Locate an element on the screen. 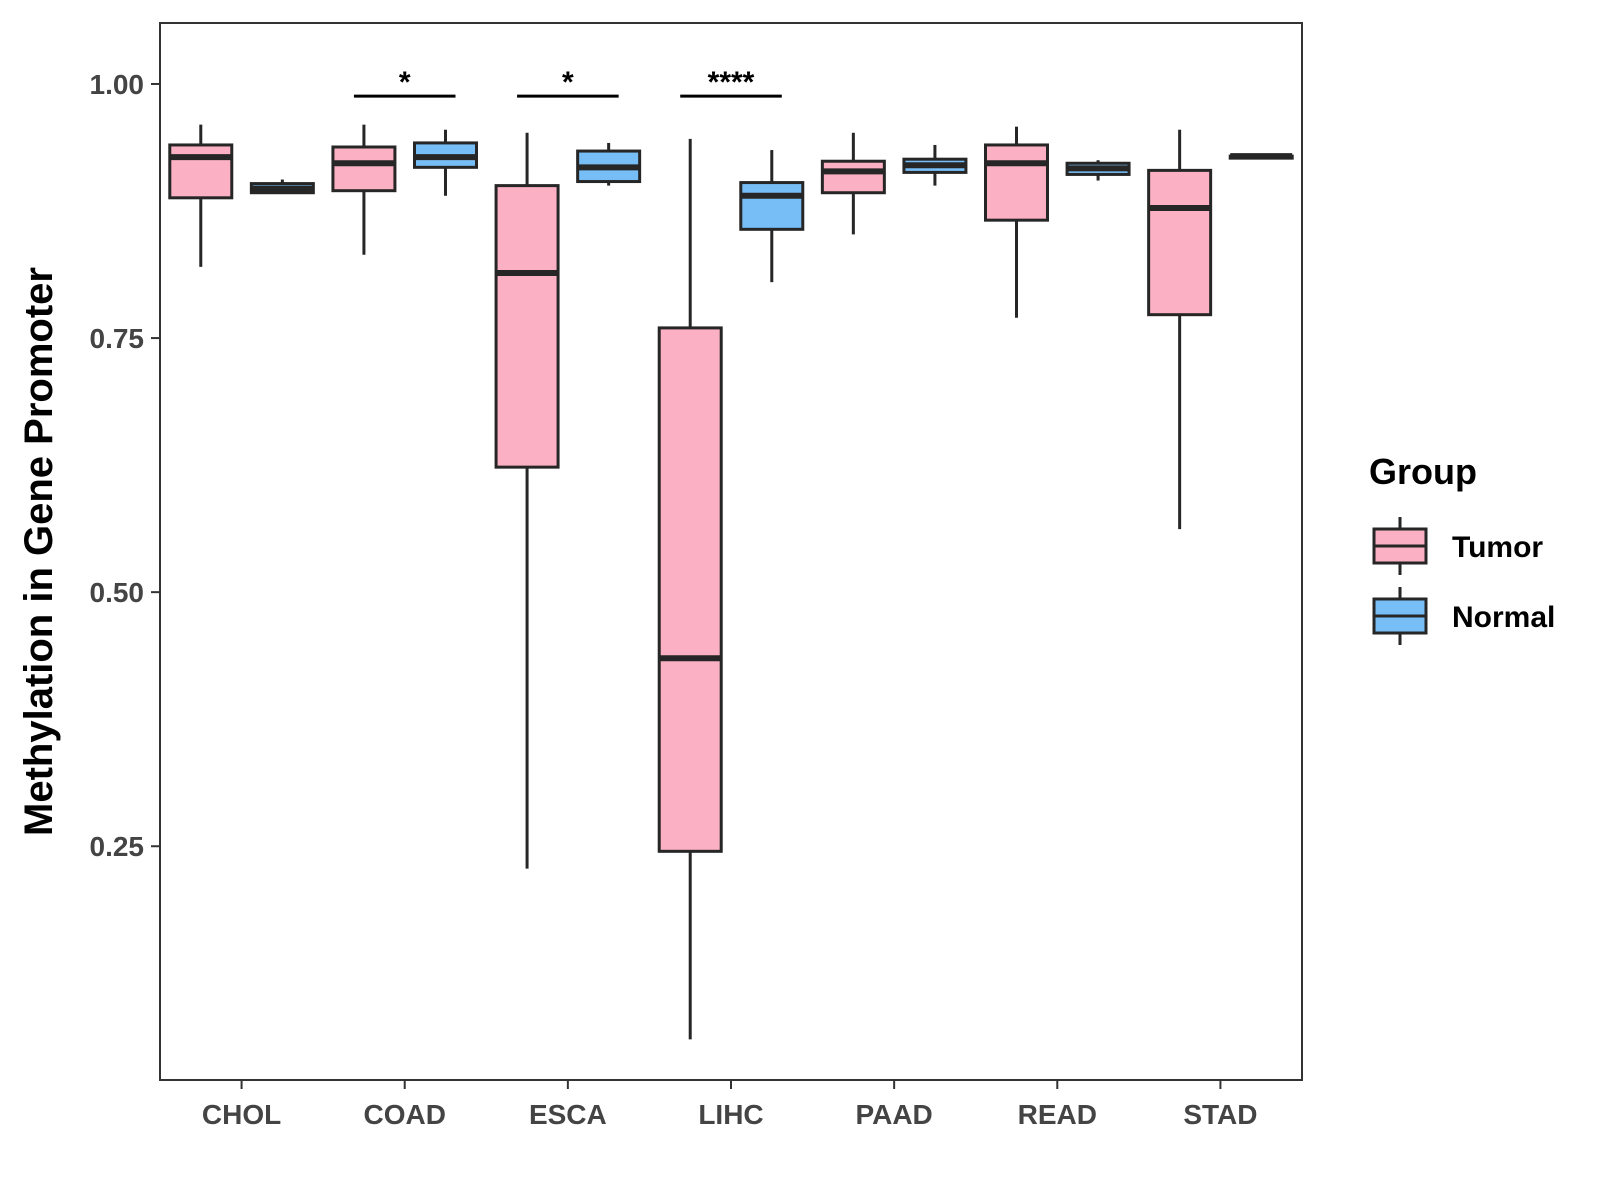 The image size is (1600, 1200). x-tick-label: PAAD is located at coordinates (894, 1114).